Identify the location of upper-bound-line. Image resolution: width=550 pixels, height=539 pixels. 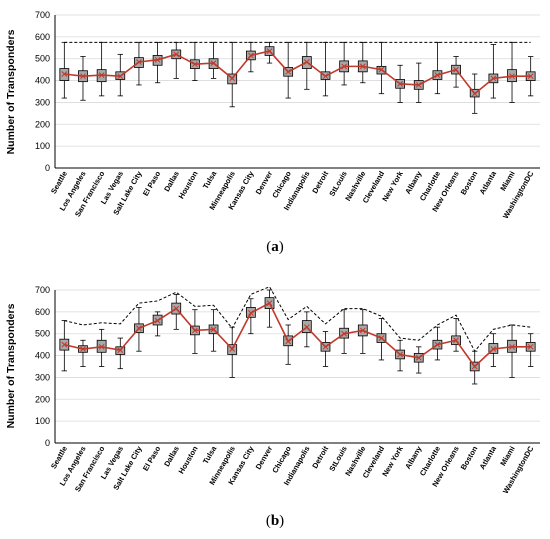
(297, 319).